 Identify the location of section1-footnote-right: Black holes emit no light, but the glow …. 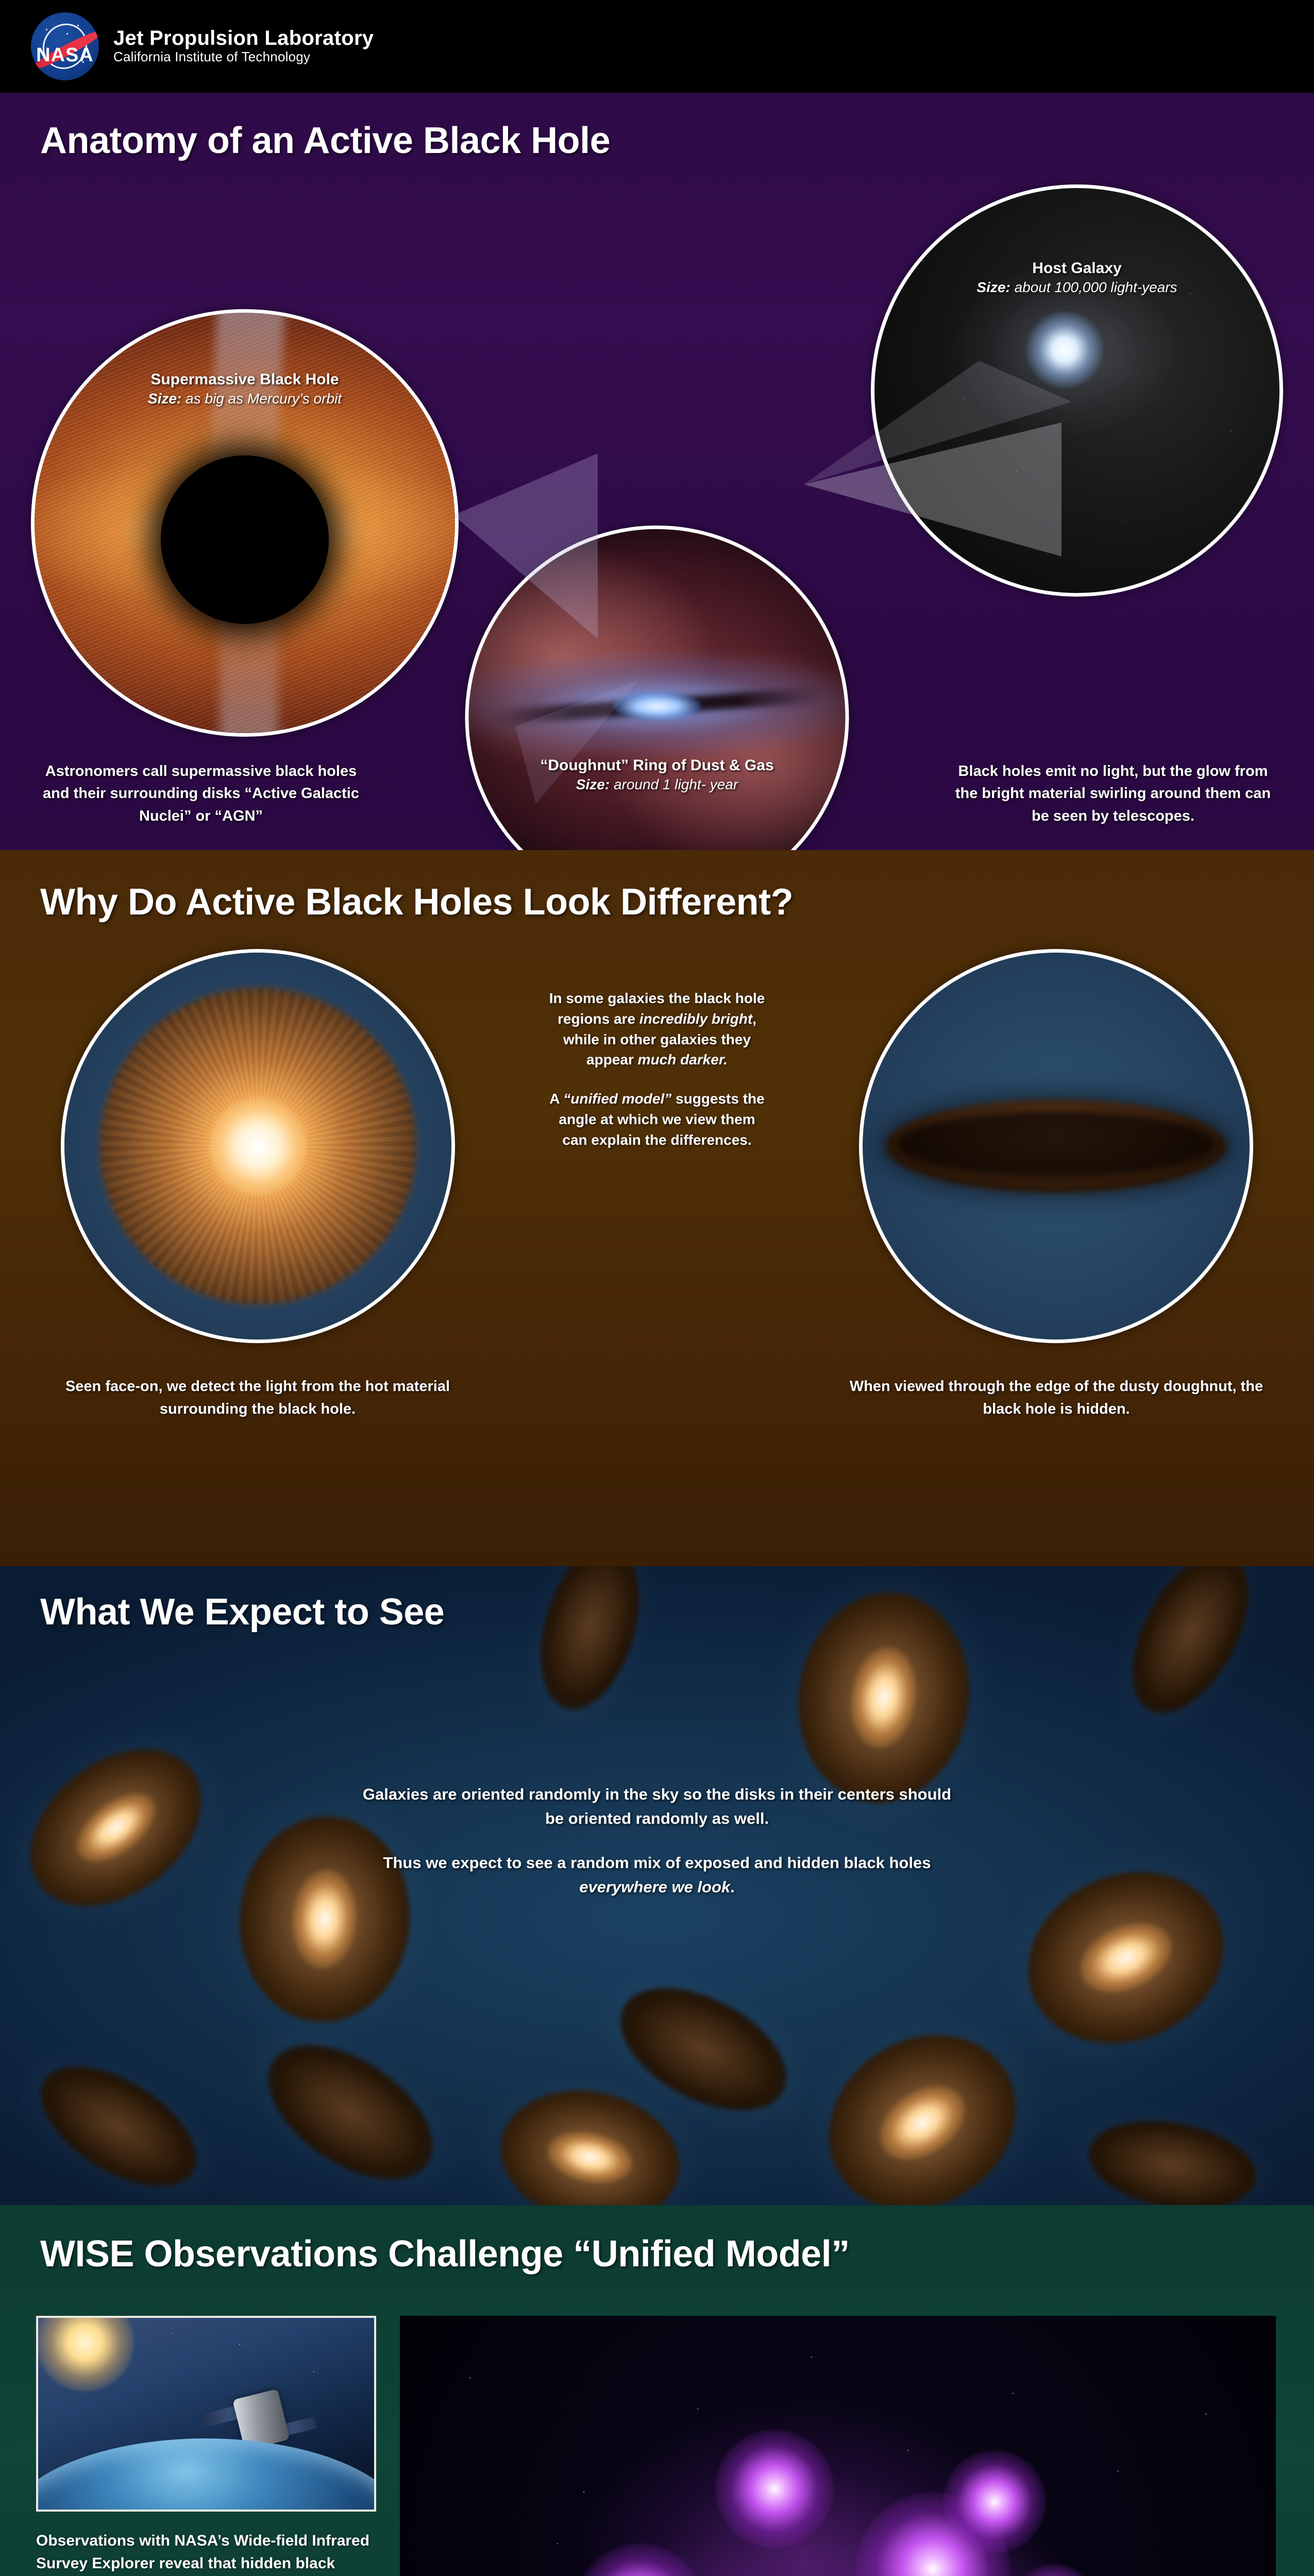
(1113, 793).